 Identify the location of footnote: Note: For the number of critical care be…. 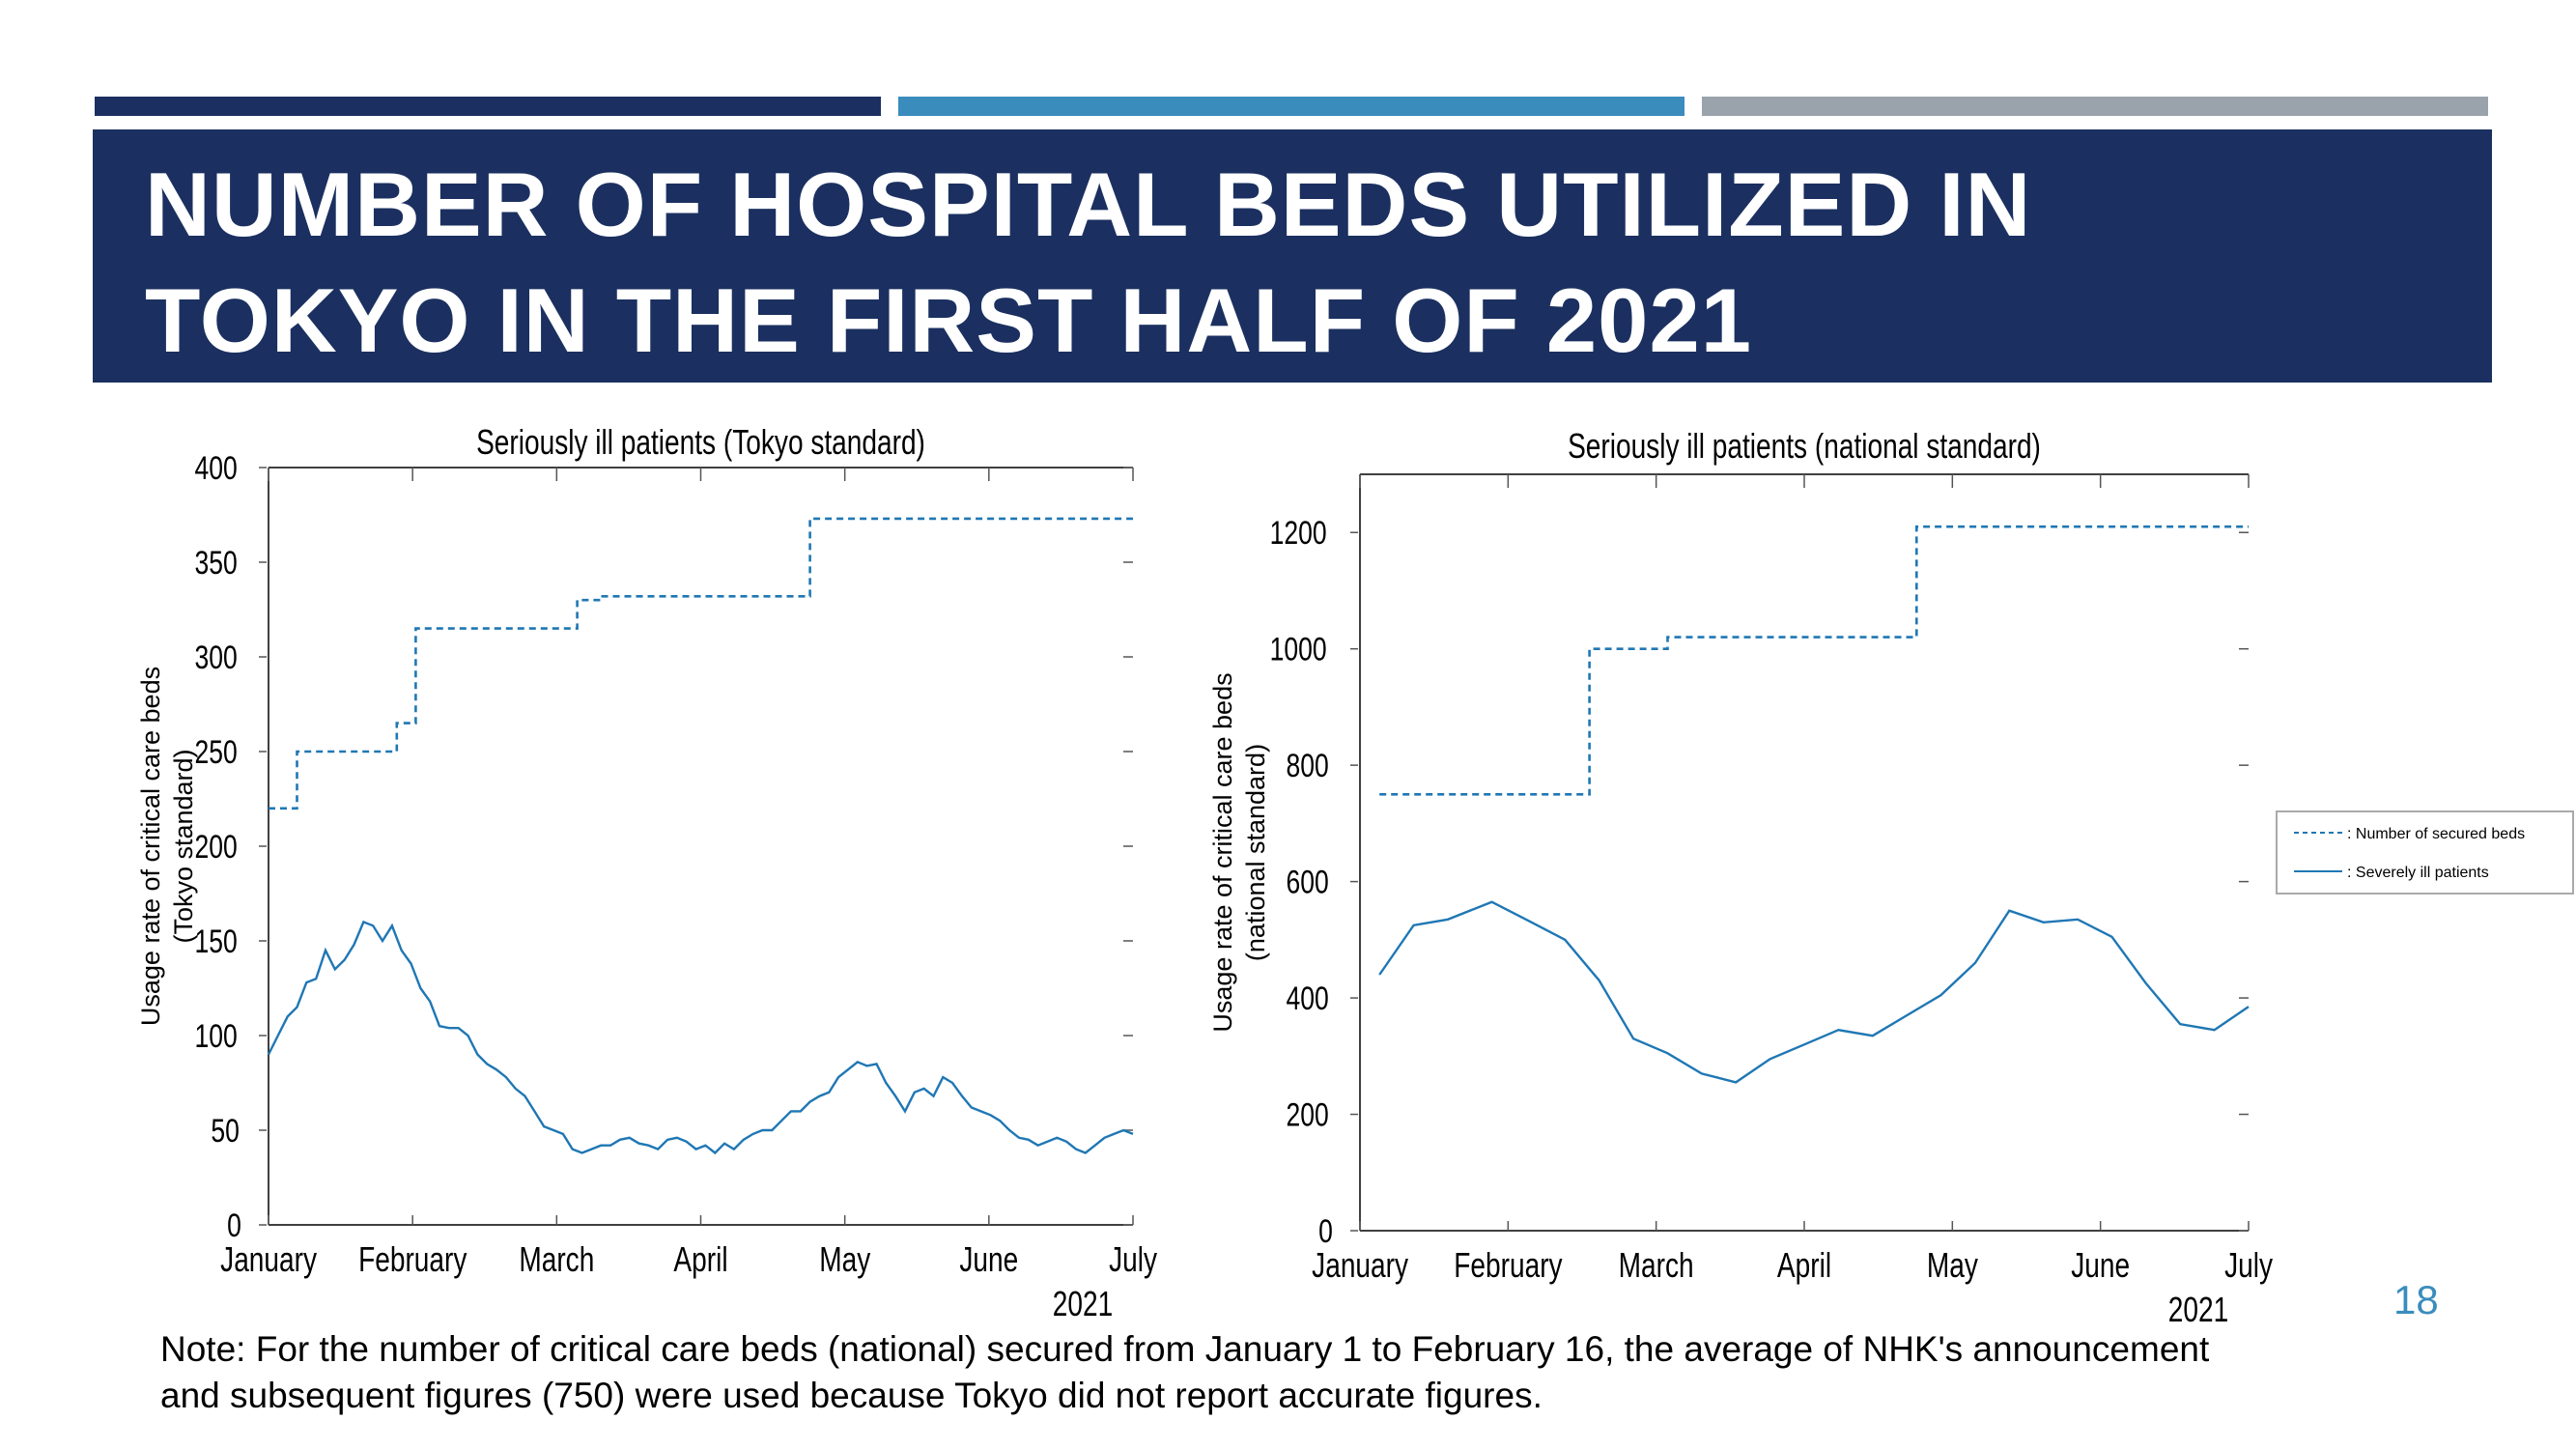
(1271, 1372).